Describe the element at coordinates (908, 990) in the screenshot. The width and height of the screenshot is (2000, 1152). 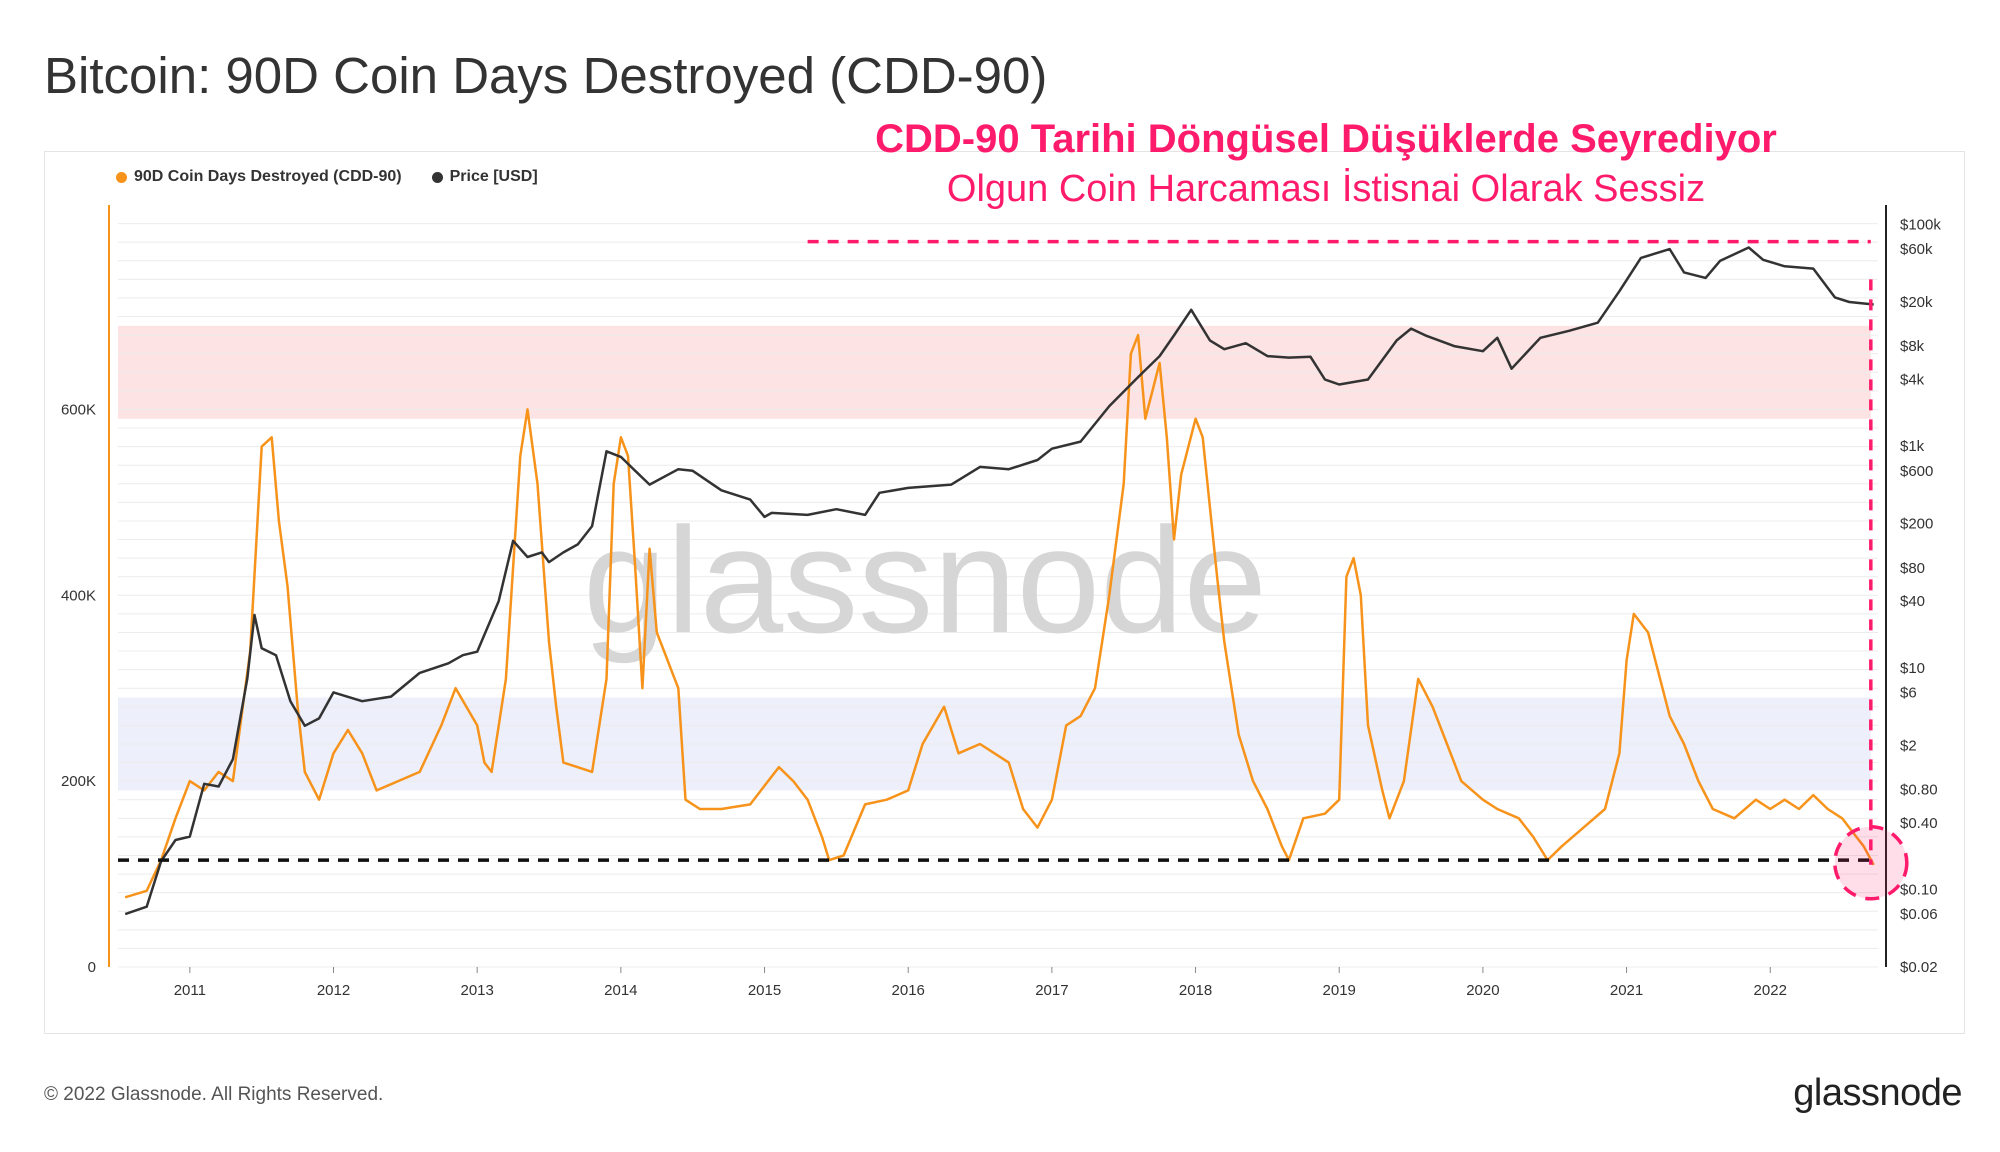
I see `x-tick-label: 2016` at that location.